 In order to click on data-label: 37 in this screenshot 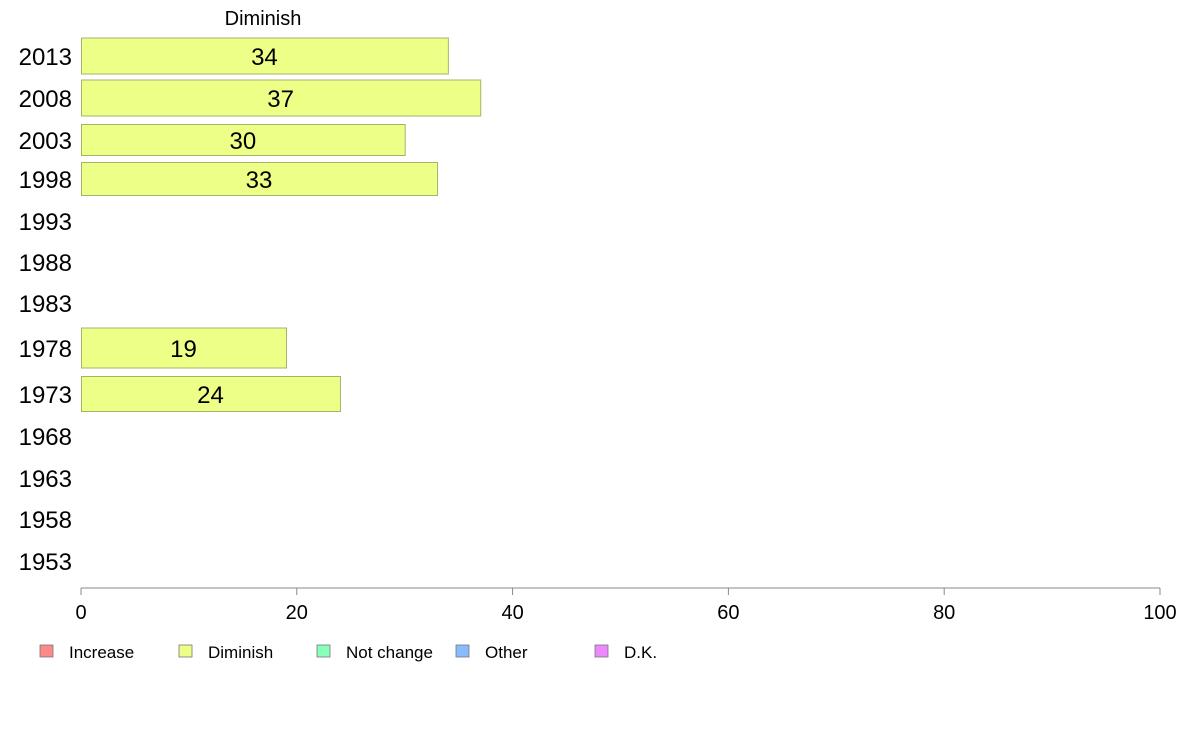, I will do `click(280, 99)`.